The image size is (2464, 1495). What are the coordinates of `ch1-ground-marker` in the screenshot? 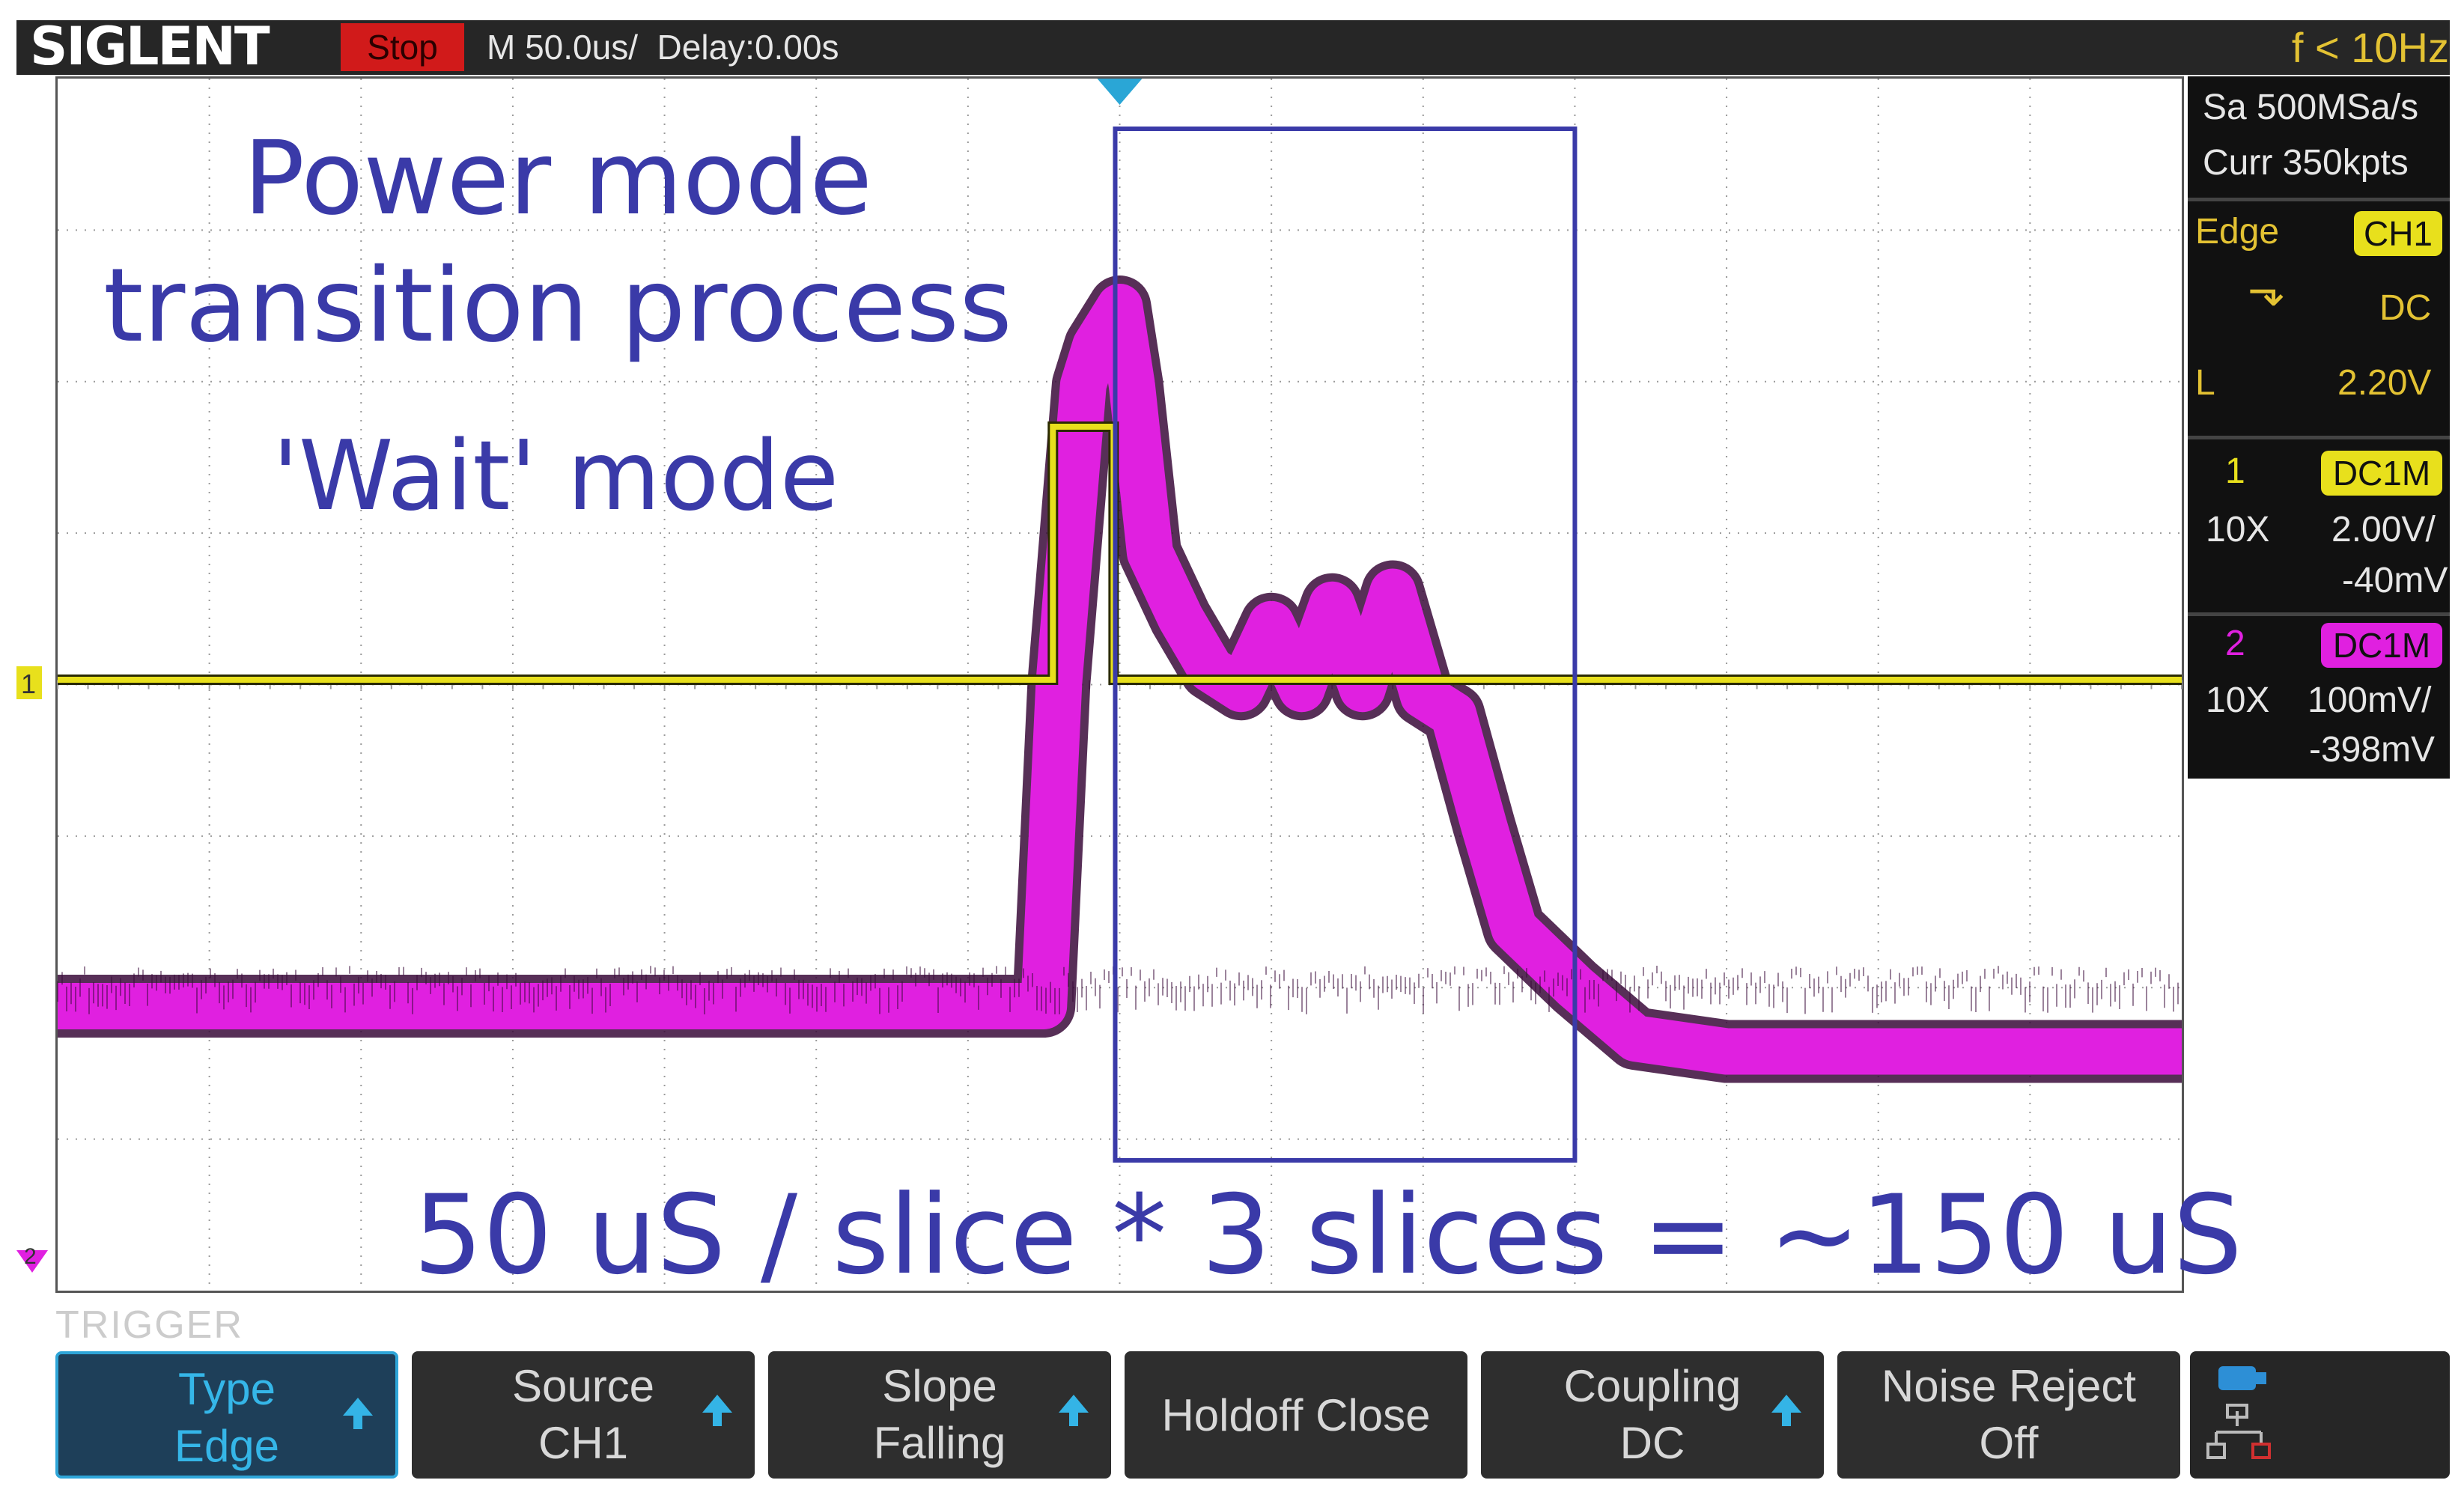 It's located at (29, 682).